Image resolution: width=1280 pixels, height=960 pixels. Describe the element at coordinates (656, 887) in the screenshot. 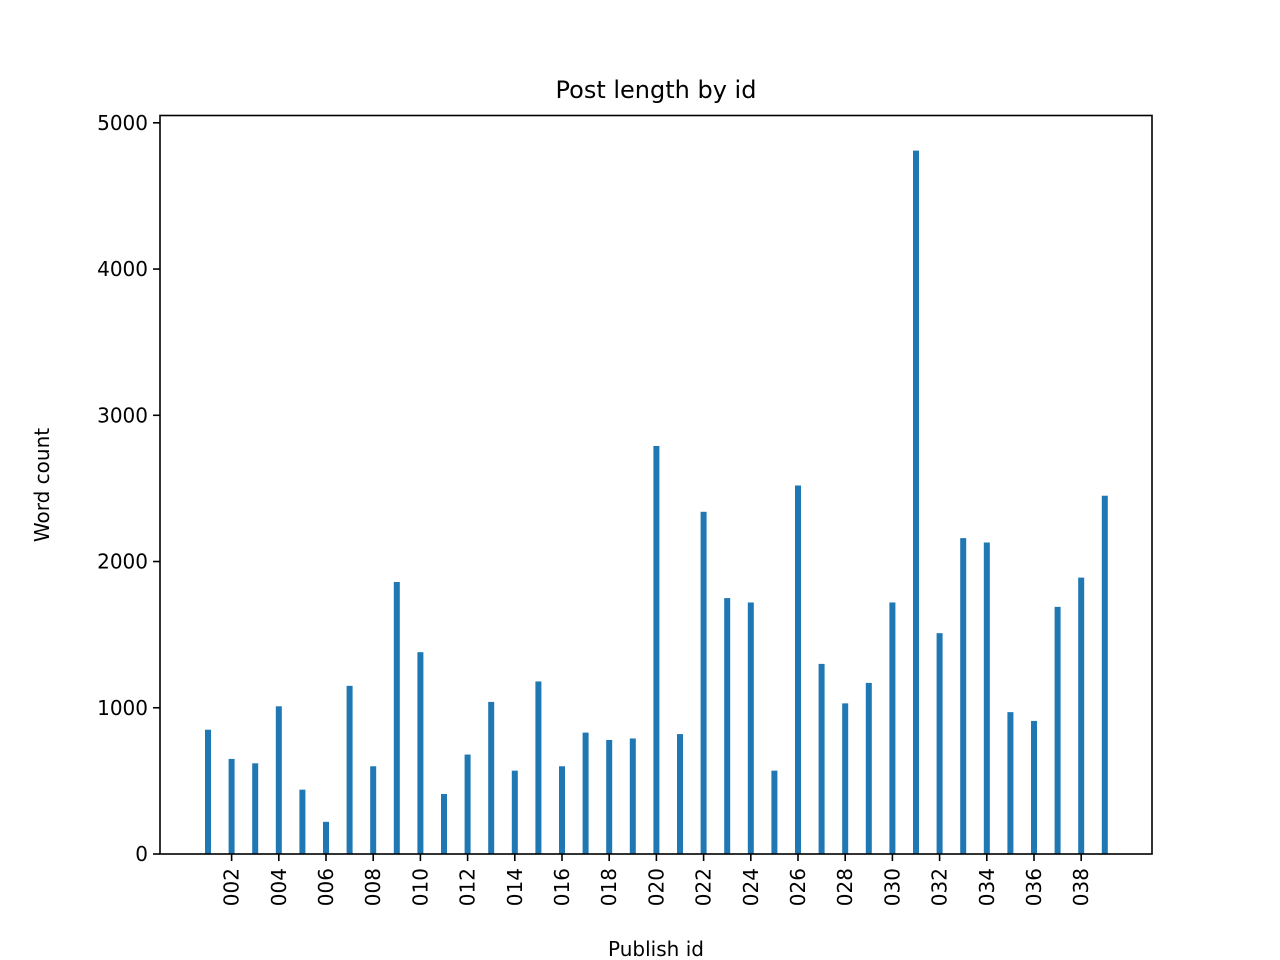

I see `x-tick-label-020: 020` at that location.